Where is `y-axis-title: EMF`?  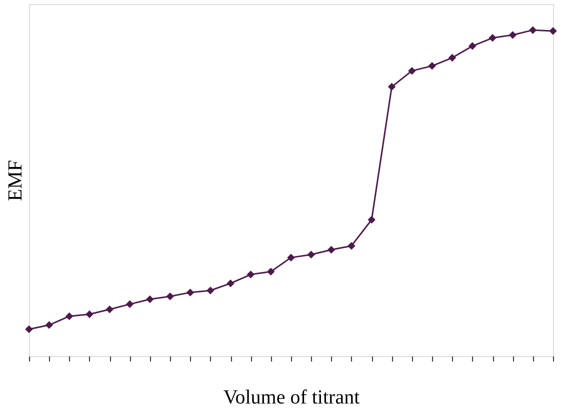
y-axis-title: EMF is located at coordinates (15, 181).